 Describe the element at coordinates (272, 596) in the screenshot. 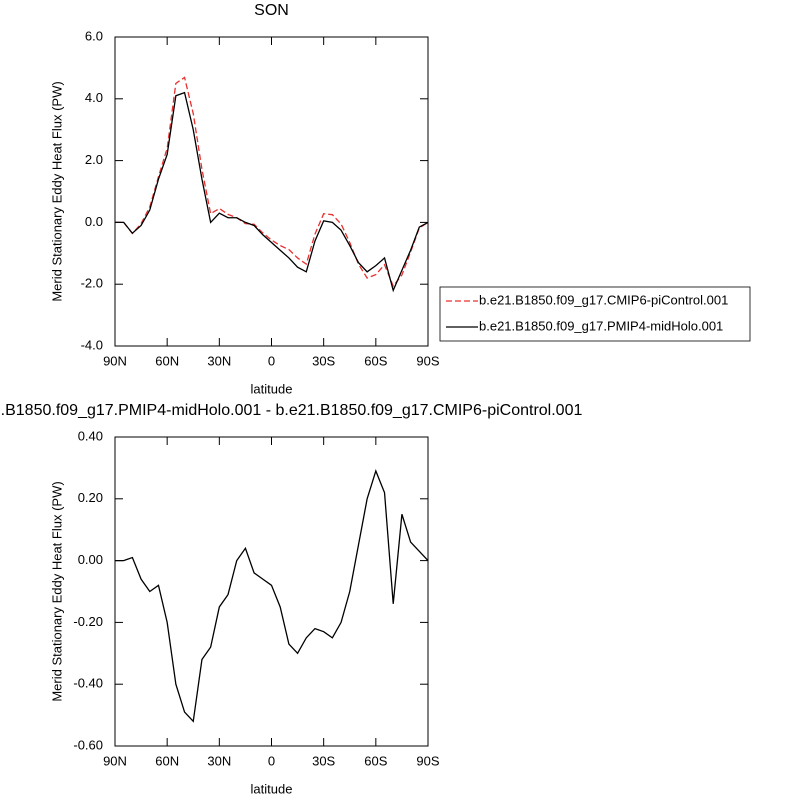

I see `diff-line` at that location.